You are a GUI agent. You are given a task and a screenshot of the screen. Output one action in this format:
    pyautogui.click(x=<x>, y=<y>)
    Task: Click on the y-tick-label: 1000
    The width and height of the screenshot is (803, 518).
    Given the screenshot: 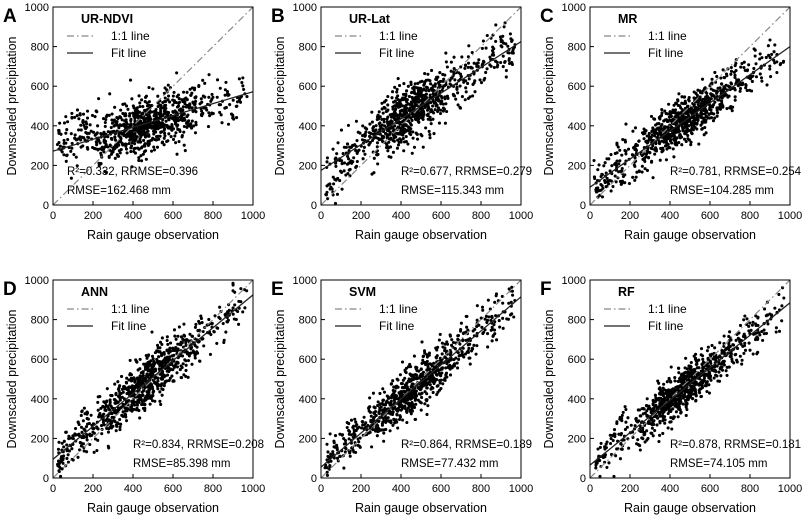 What is the action you would take?
    pyautogui.click(x=37, y=8)
    